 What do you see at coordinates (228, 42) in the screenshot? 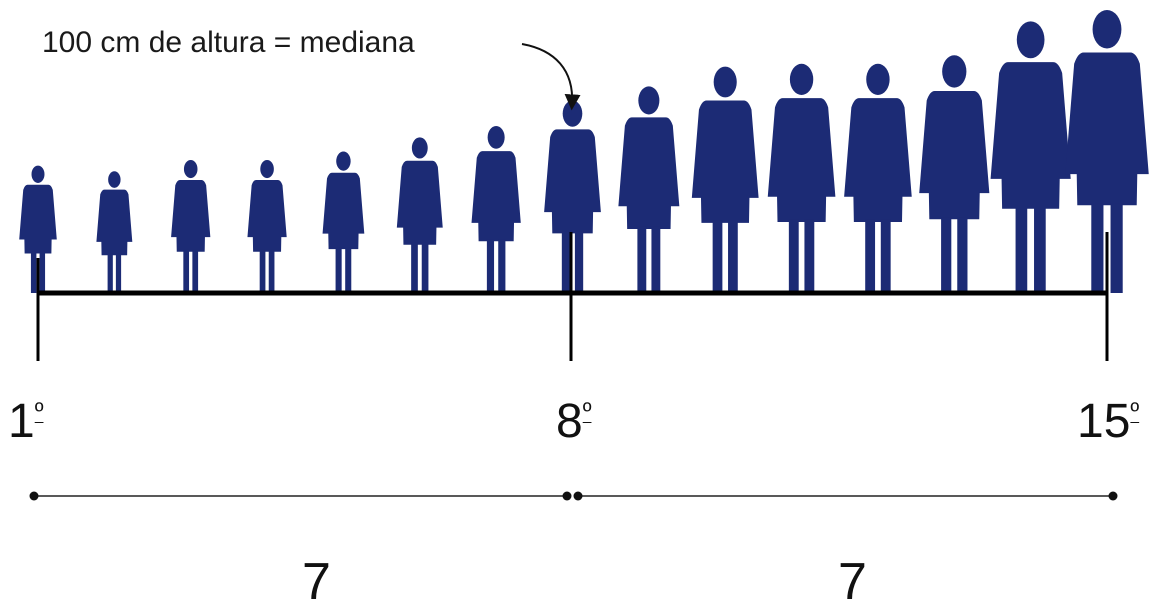
I see `median-annotation: 100 cm de altura = mediana` at bounding box center [228, 42].